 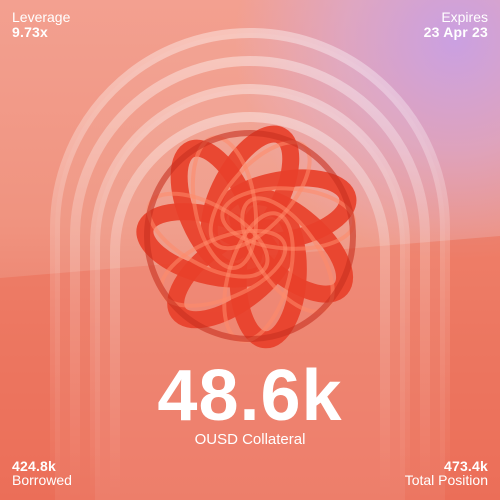 What do you see at coordinates (42, 480) in the screenshot?
I see `borrowed-label: Borrowed` at bounding box center [42, 480].